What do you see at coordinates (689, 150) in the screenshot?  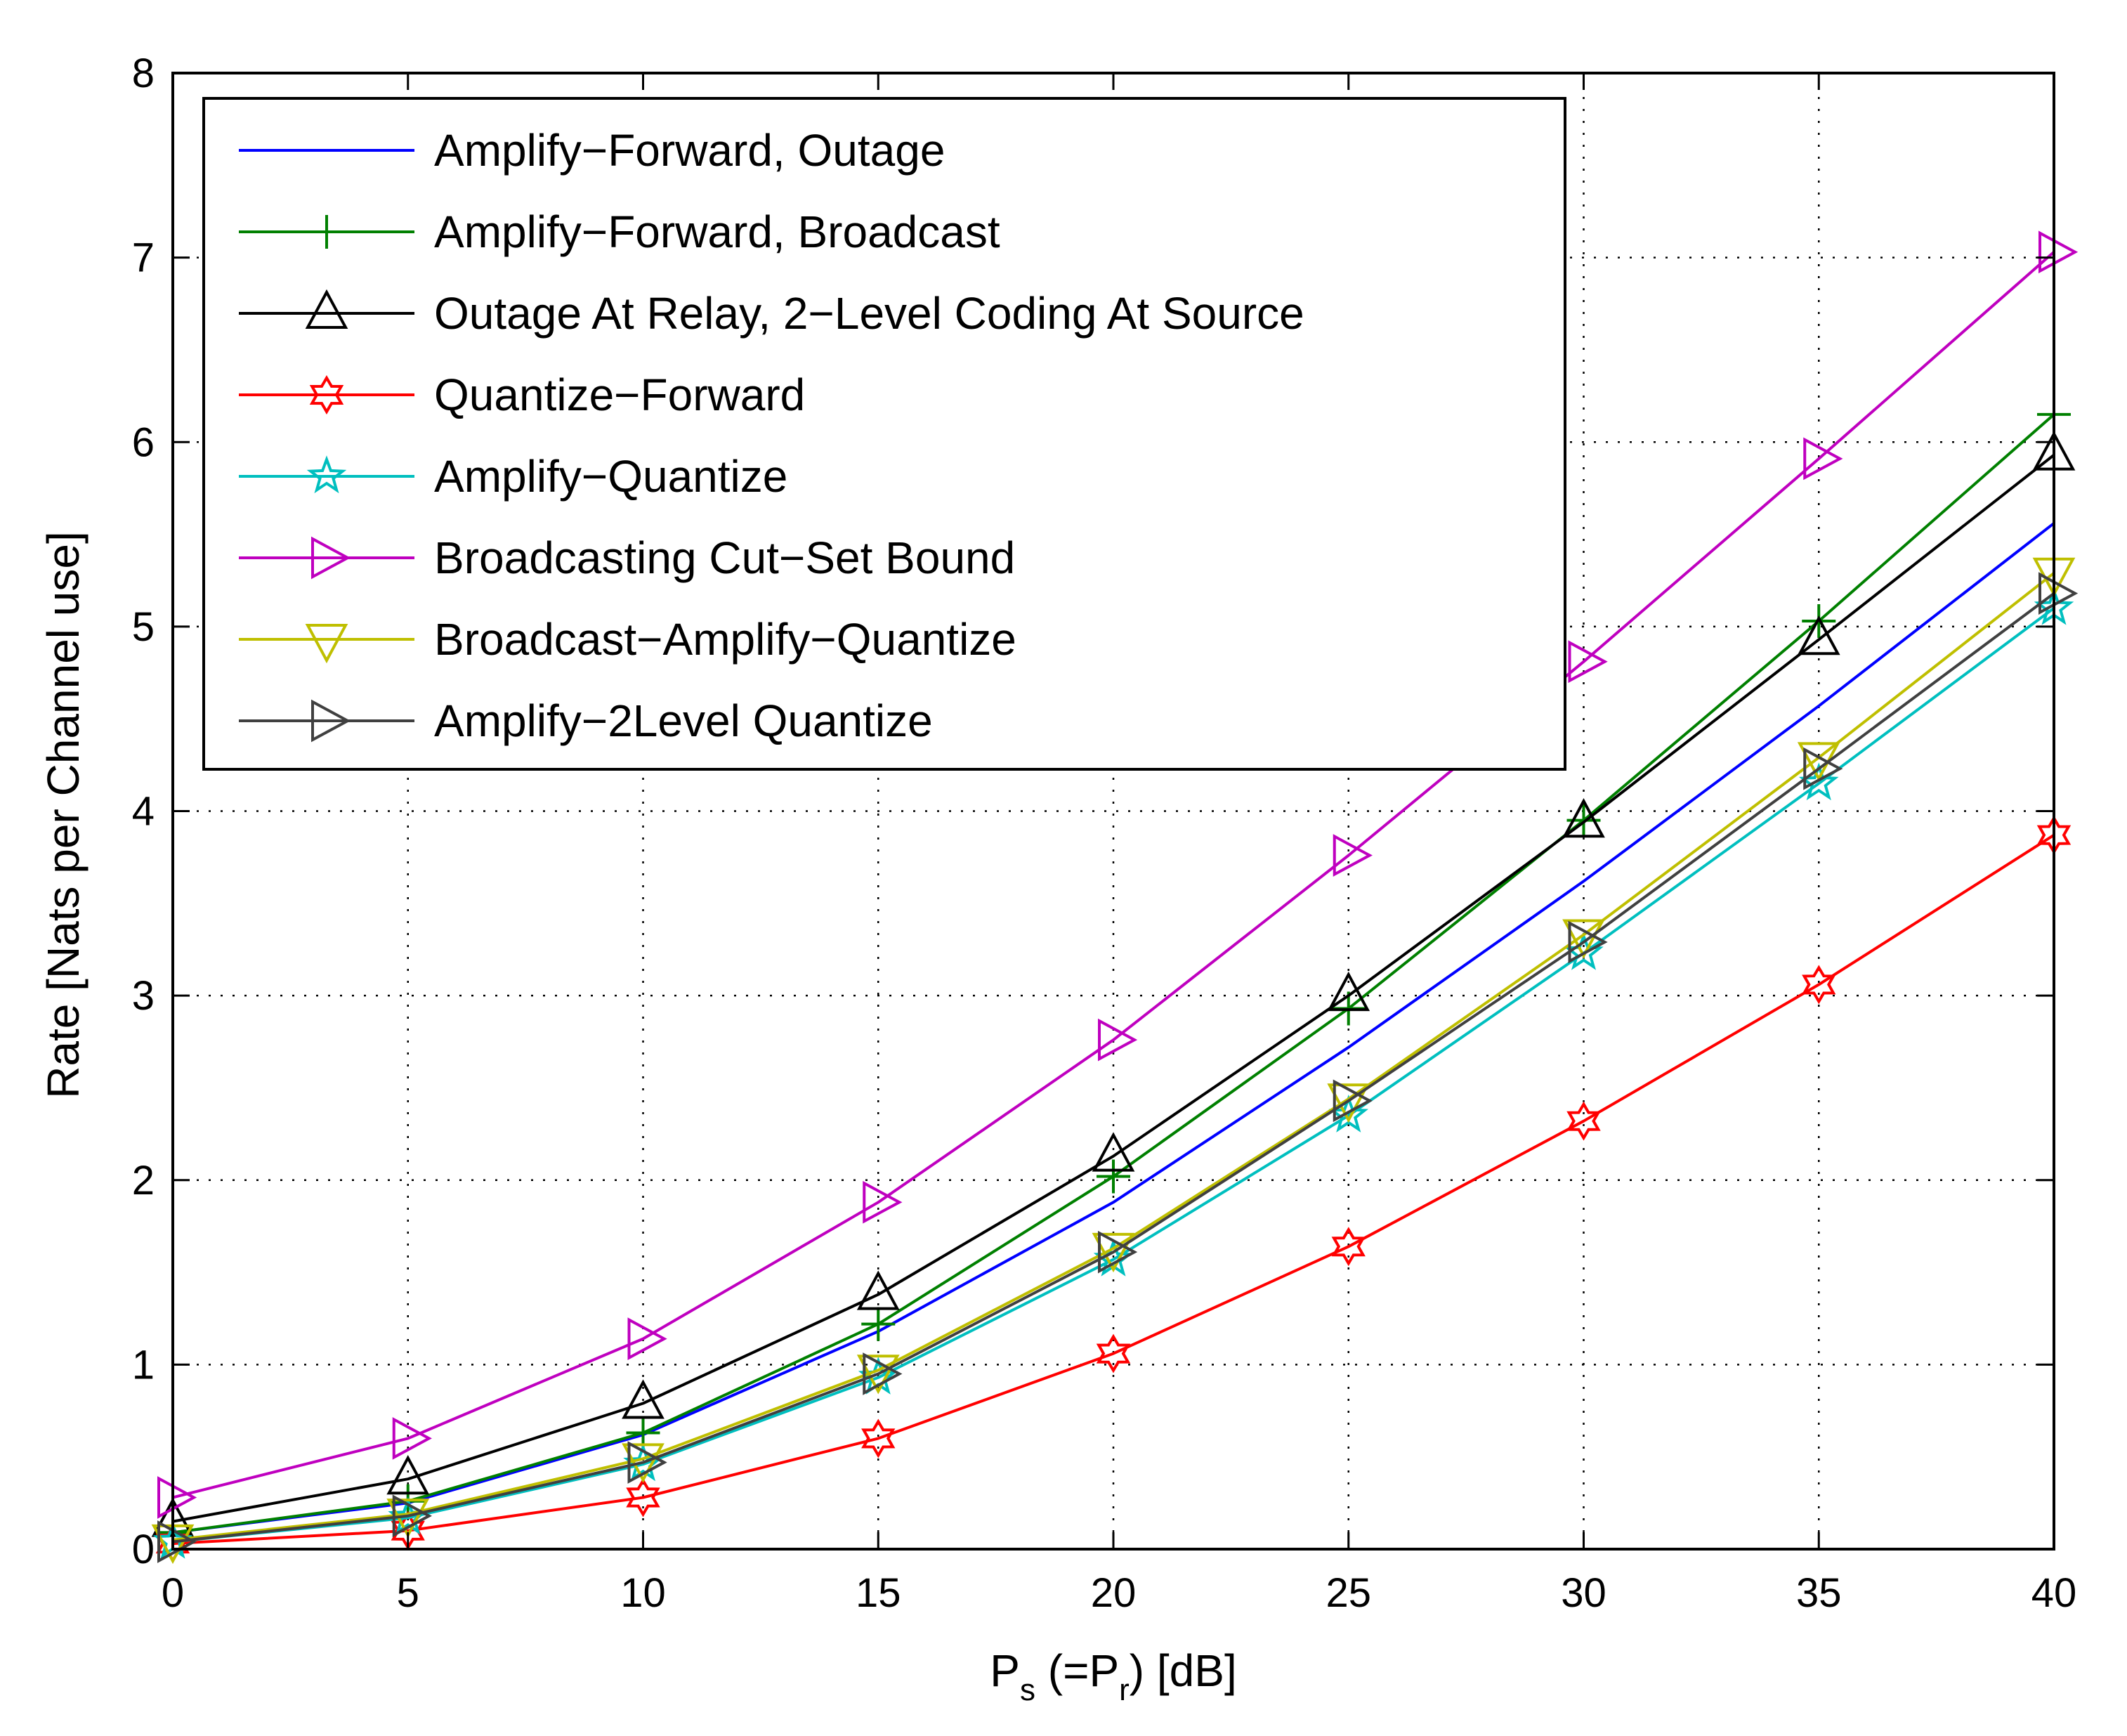 I see `legend-label: Amplify−Forward, Outage` at bounding box center [689, 150].